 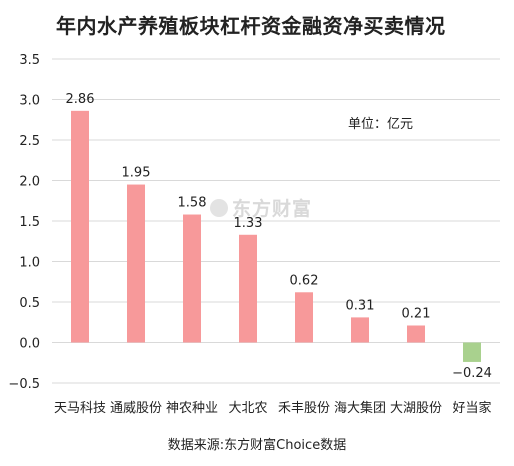 What do you see at coordinates (272, 209) in the screenshot?
I see `watermark-text: 东方财富` at bounding box center [272, 209].